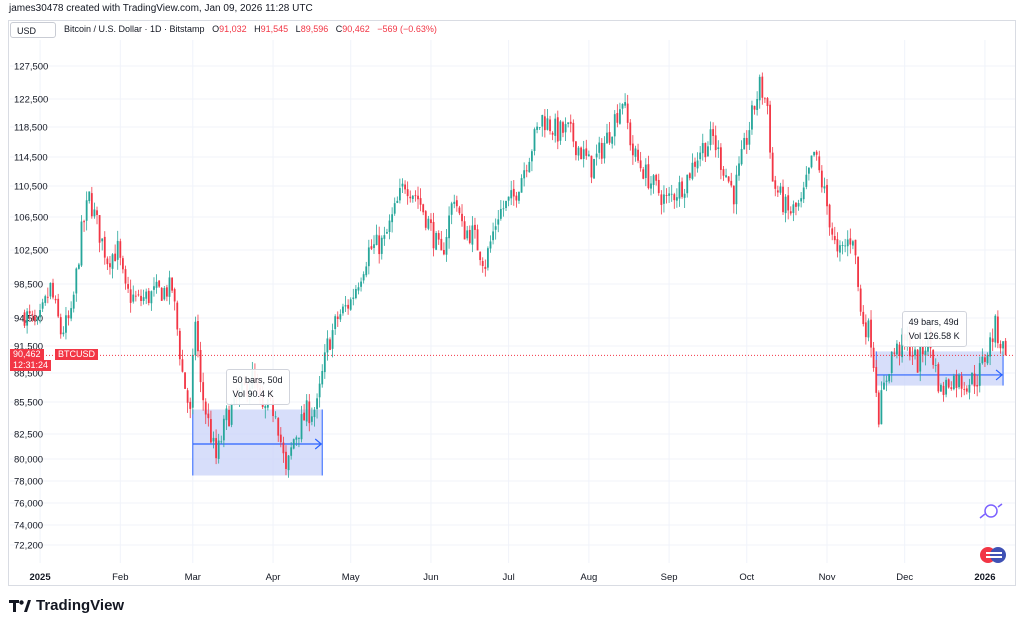 The image size is (1024, 627). Describe the element at coordinates (66, 605) in the screenshot. I see `tradingview-logo: TradingView` at that location.